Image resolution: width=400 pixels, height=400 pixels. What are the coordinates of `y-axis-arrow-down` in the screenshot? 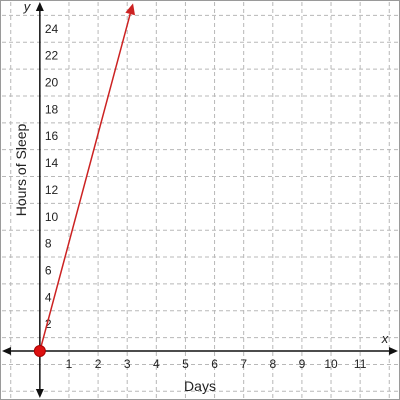 It's located at (39, 393).